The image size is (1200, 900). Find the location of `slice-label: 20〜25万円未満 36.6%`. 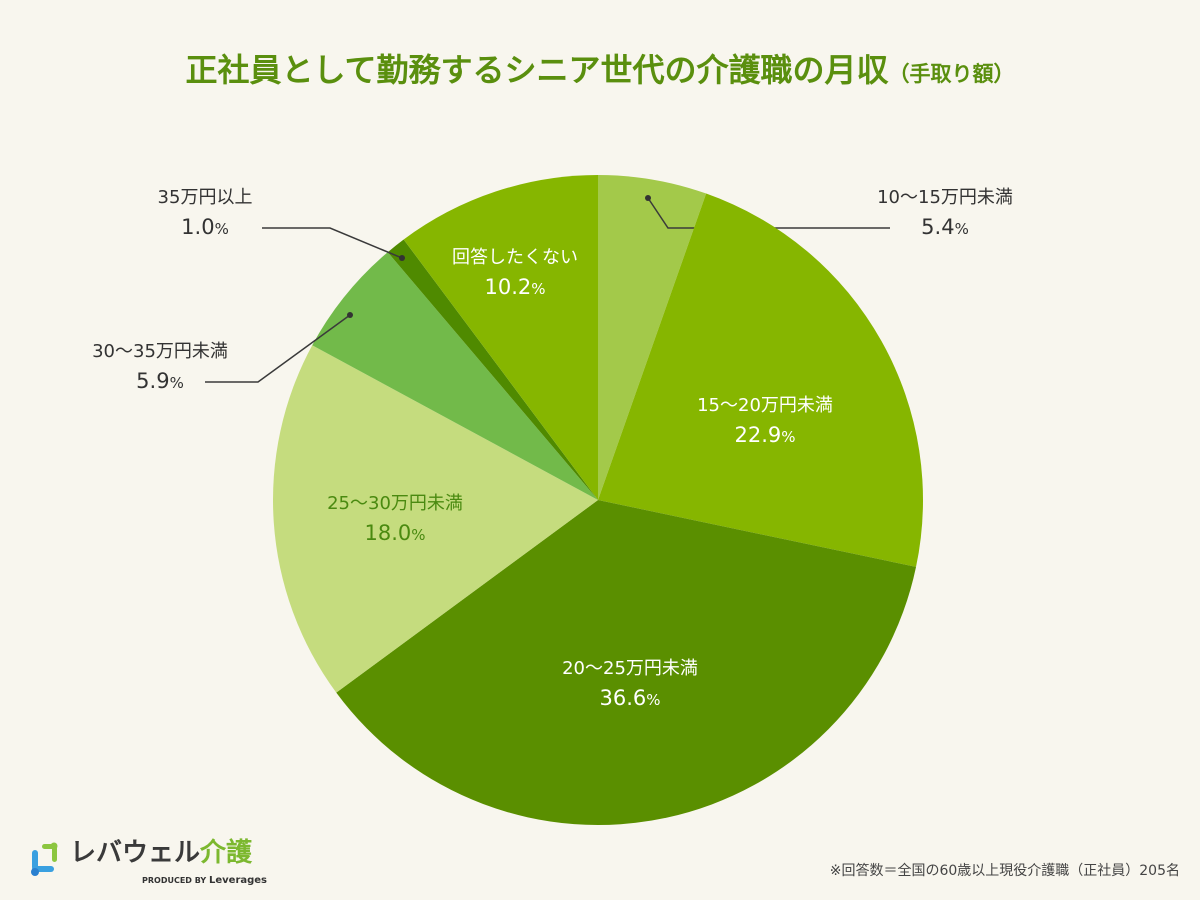

slice-label: 20〜25万円未満 36.6% is located at coordinates (630, 684).